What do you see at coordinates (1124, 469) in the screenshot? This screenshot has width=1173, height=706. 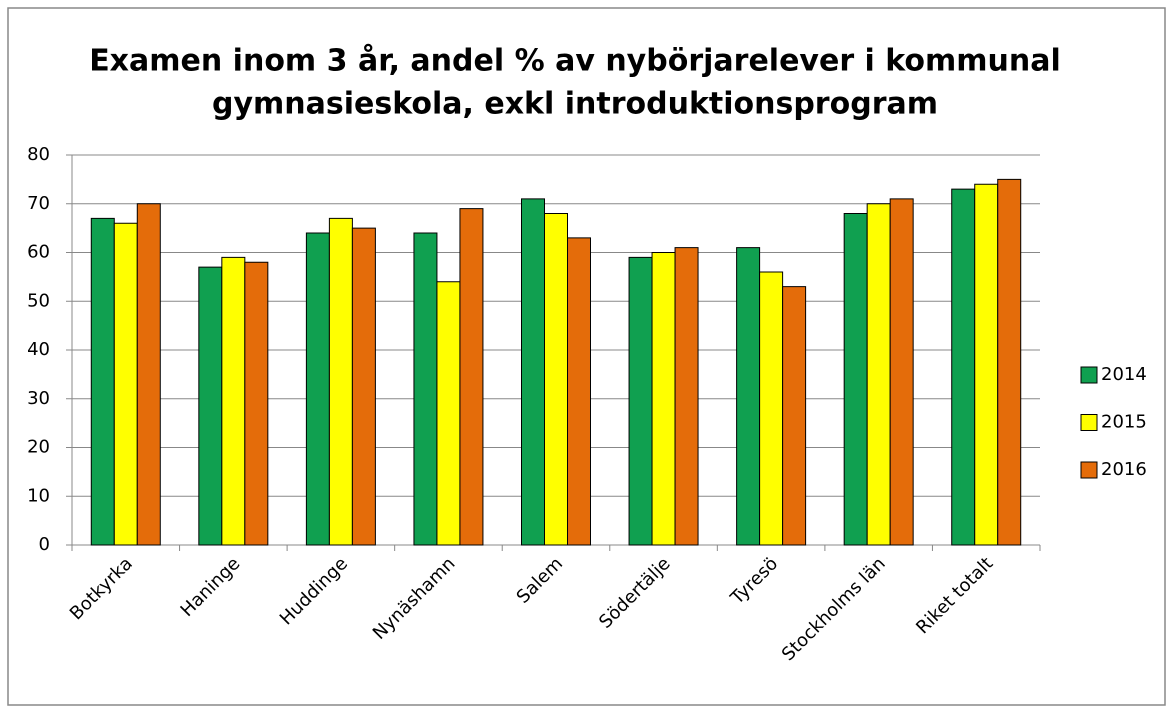 I see `legend-label: 2016` at bounding box center [1124, 469].